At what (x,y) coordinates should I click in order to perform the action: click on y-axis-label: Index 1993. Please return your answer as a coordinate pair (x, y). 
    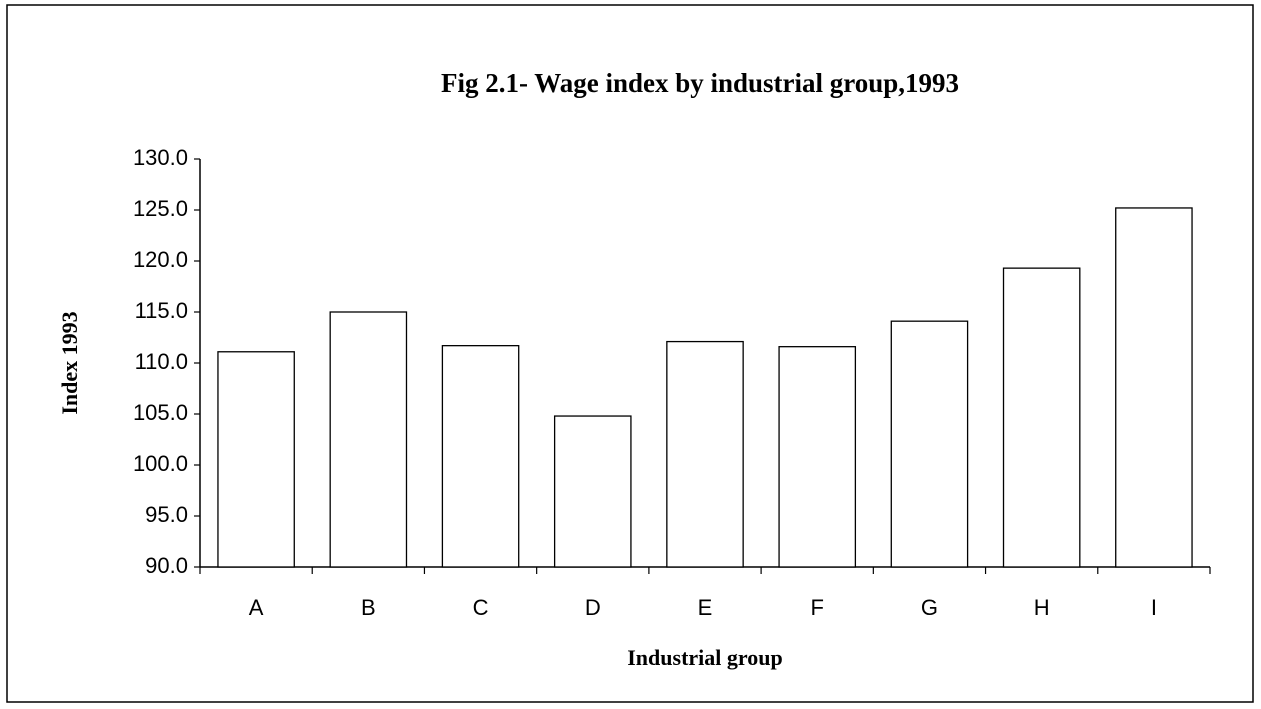
    Looking at the image, I should click on (69, 362).